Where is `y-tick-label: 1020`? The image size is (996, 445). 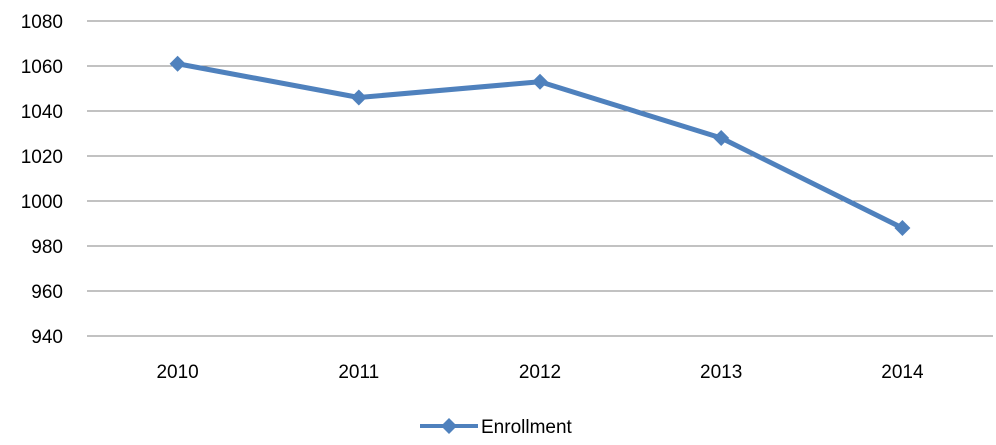
y-tick-label: 1020 is located at coordinates (42, 157).